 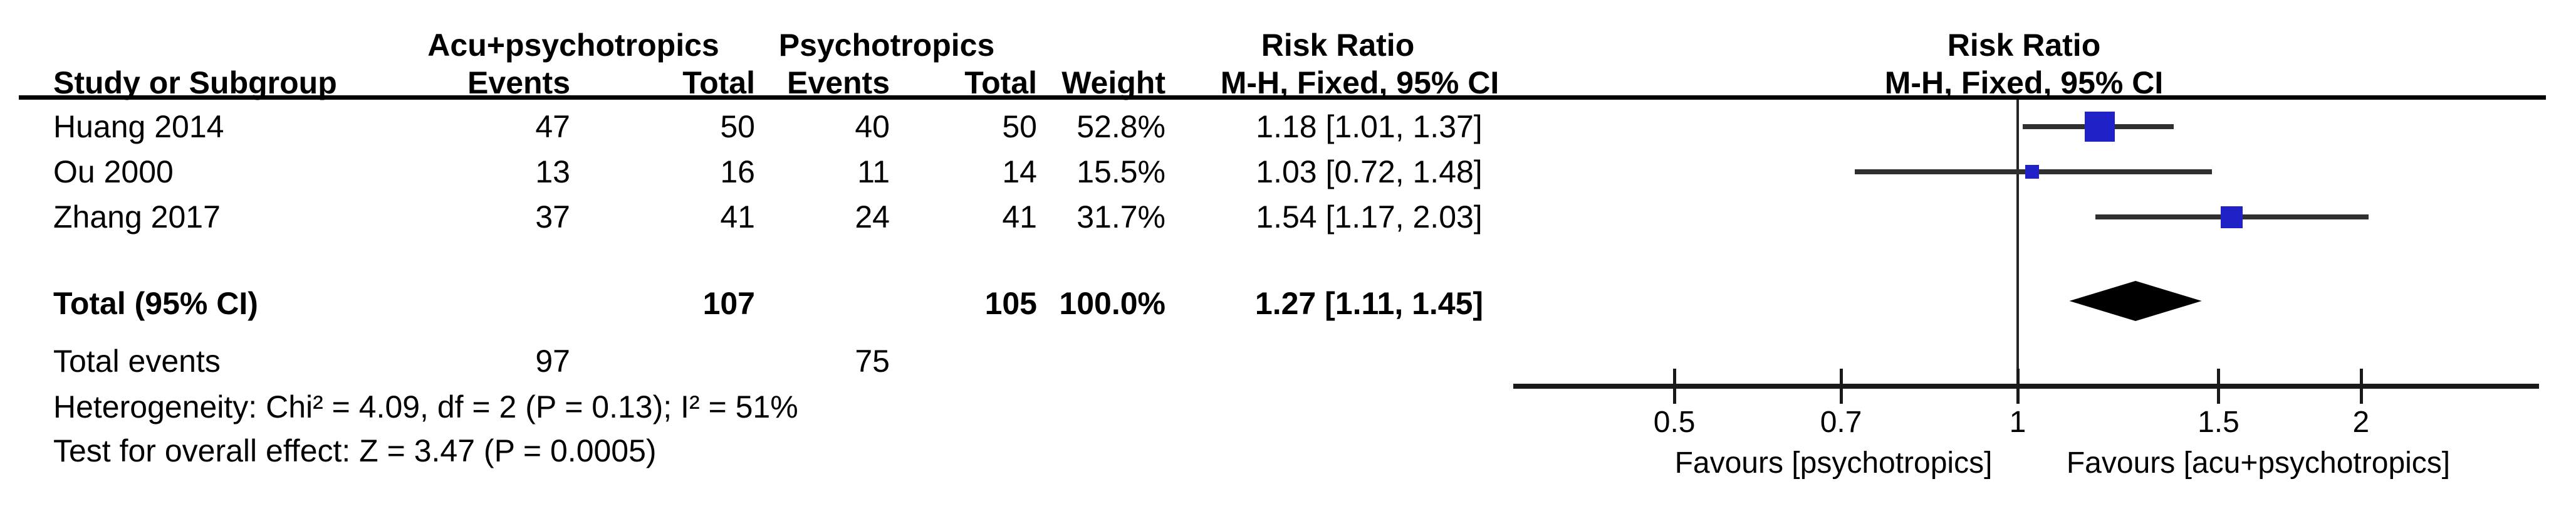 I want to click on study-weight: 31.7%, so click(x=1121, y=216).